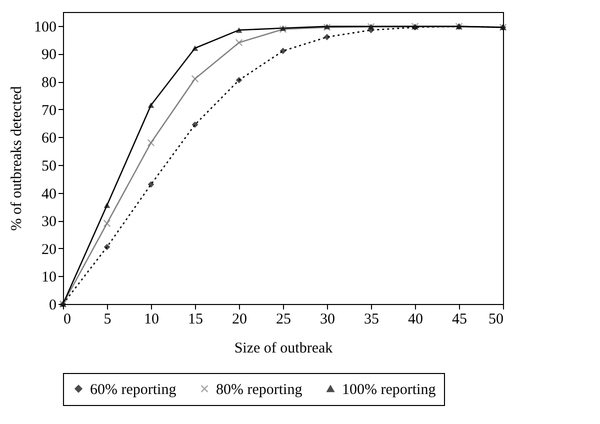  I want to click on x-tick-label: 35, so click(371, 320).